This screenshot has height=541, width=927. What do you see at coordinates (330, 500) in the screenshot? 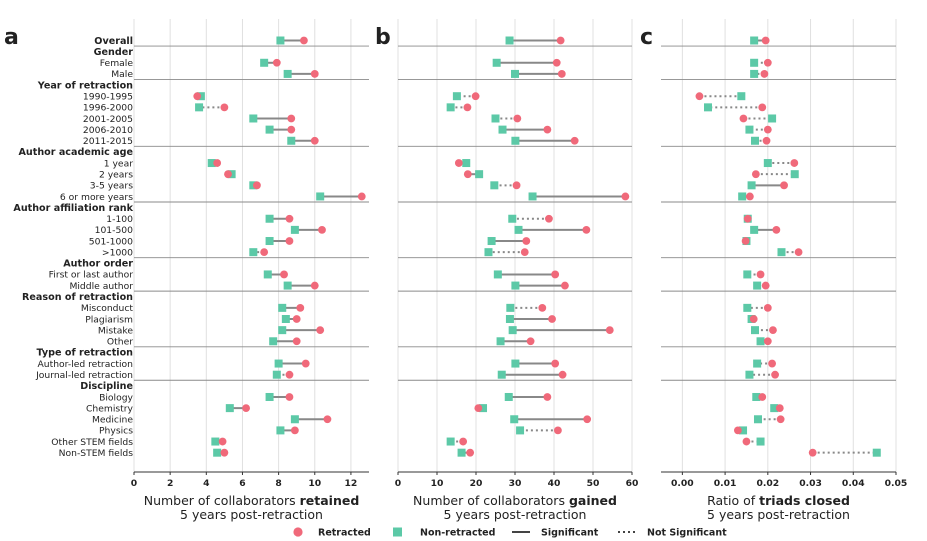
I see `x-axis-title-emphasis: retained` at bounding box center [330, 500].